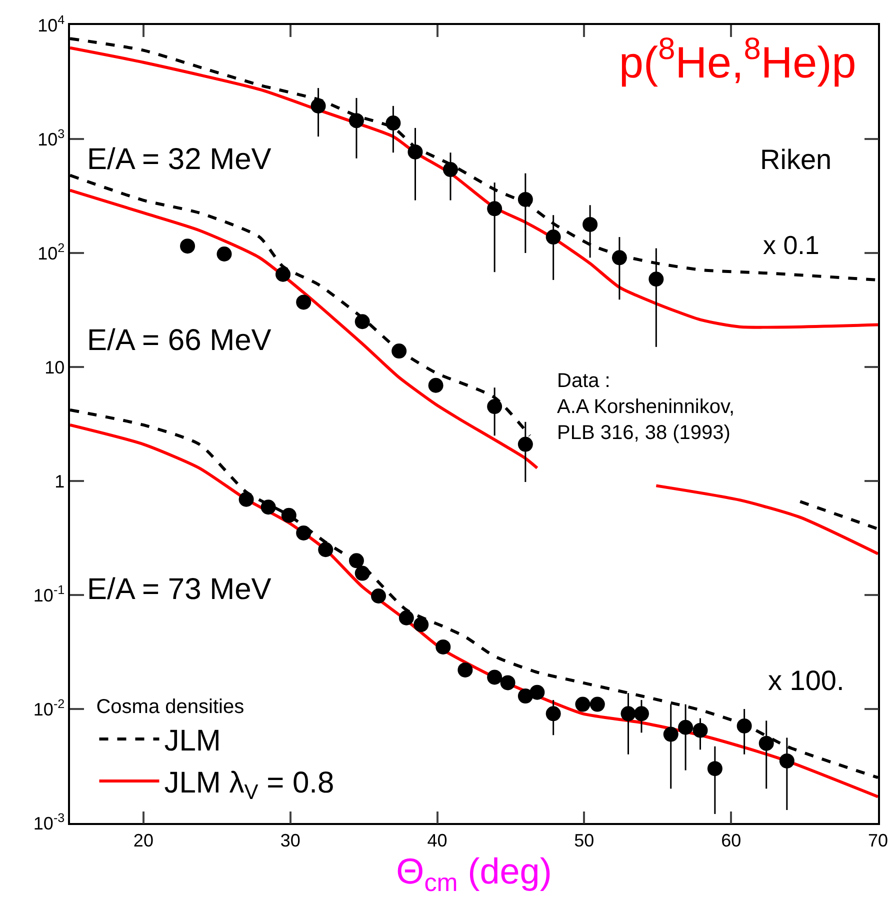 This screenshot has height=920, width=893. What do you see at coordinates (170, 707) in the screenshot?
I see `legend-title: Cosma densities` at bounding box center [170, 707].